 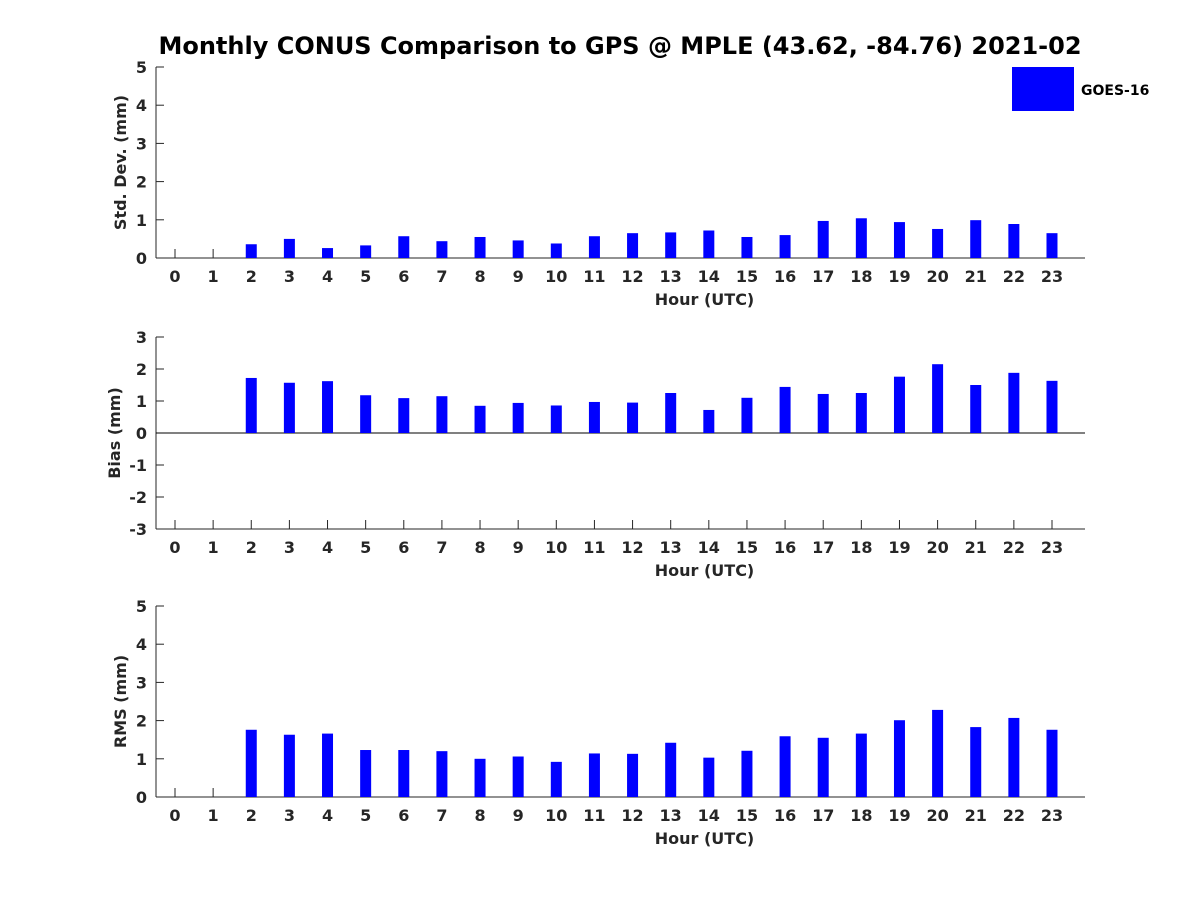 What do you see at coordinates (403, 815) in the screenshot?
I see `x-tick-label: 6` at bounding box center [403, 815].